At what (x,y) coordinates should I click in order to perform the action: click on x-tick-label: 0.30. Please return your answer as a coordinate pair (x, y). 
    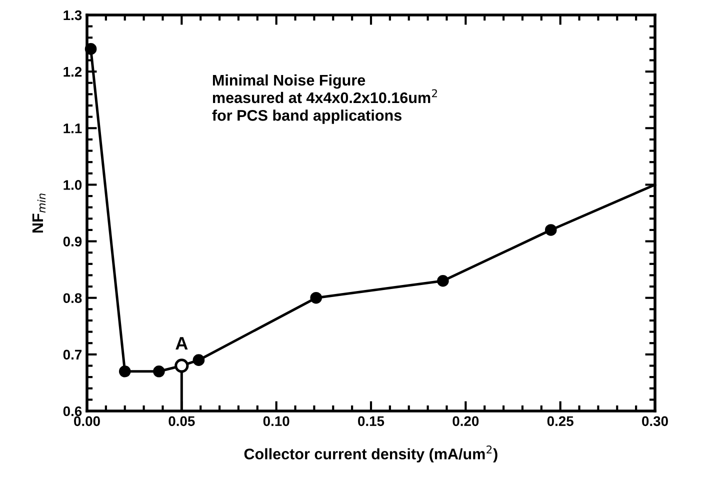
    Looking at the image, I should click on (655, 421).